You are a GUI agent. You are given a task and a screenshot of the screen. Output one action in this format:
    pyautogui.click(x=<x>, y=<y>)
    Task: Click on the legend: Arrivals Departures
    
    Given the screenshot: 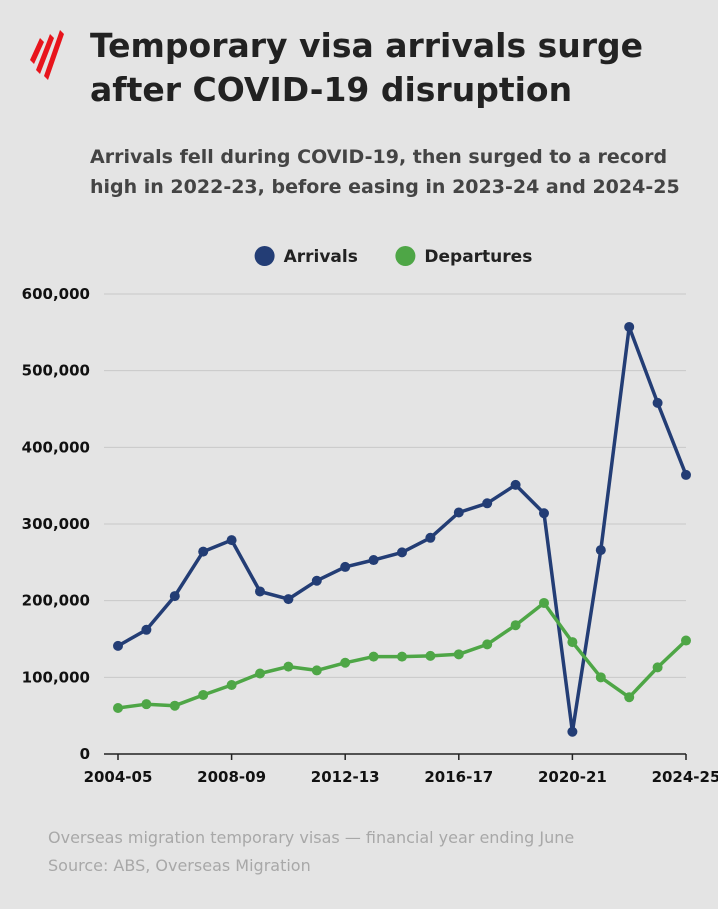 What is the action you would take?
    pyautogui.click(x=393, y=256)
    